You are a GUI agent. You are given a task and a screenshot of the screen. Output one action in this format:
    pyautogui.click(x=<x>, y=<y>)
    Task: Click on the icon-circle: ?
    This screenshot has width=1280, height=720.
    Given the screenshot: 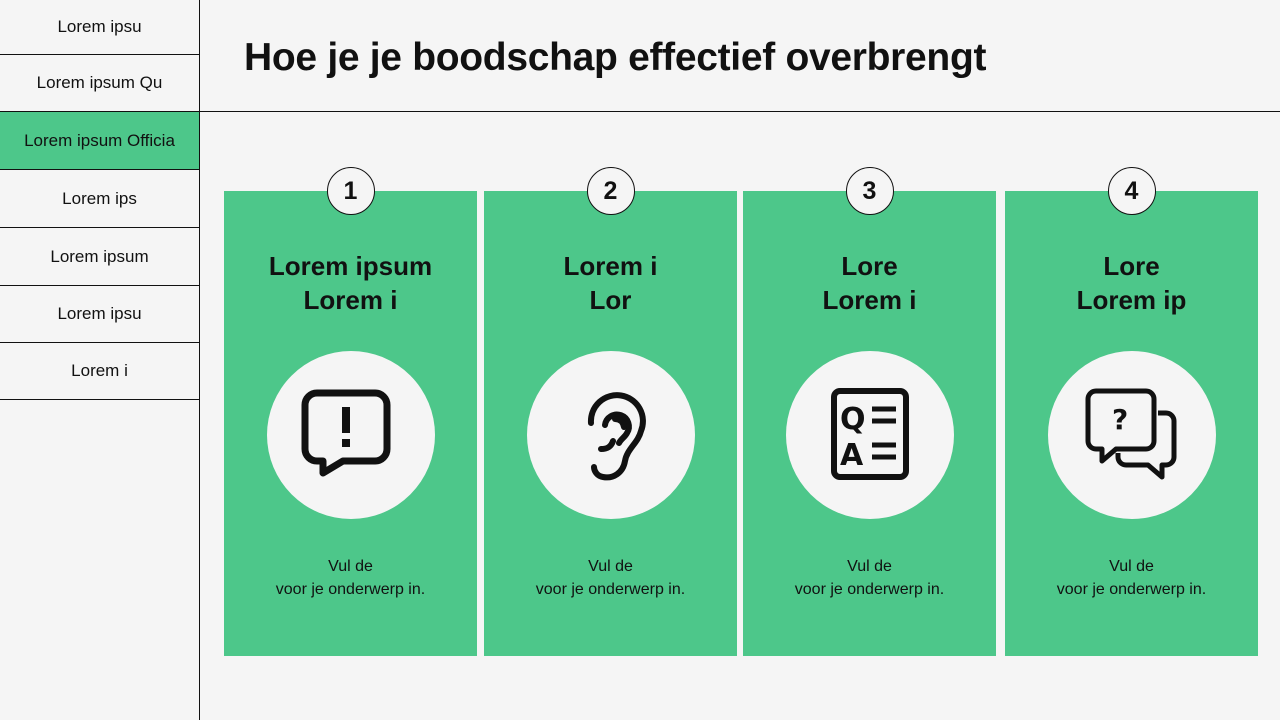 What is the action you would take?
    pyautogui.click(x=1131, y=435)
    